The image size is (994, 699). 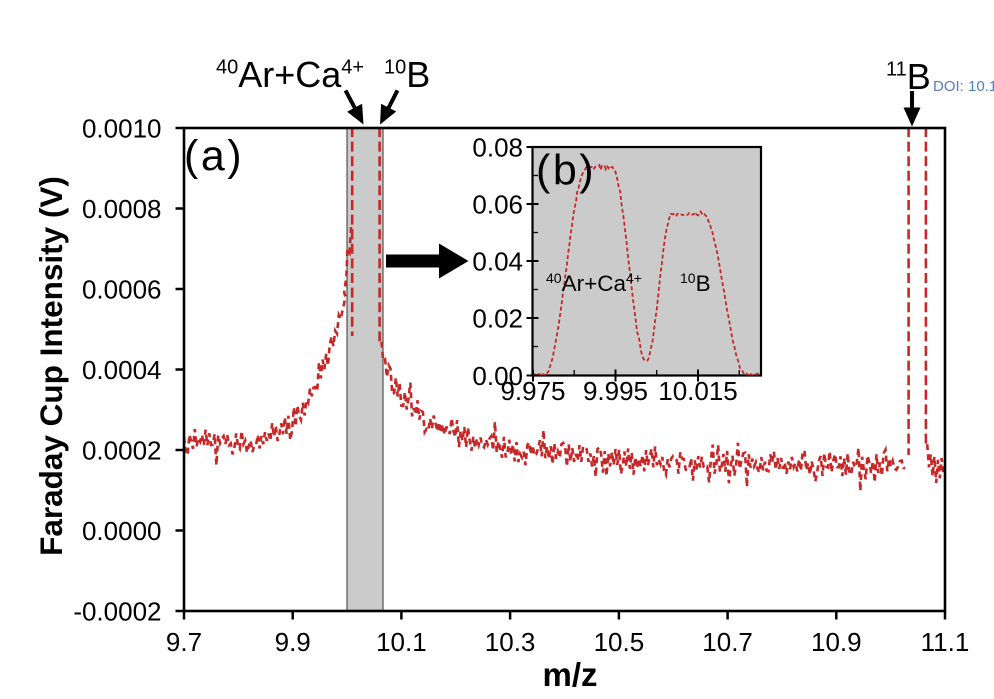 I want to click on svg-text: 0.0006, so click(x=122, y=290).